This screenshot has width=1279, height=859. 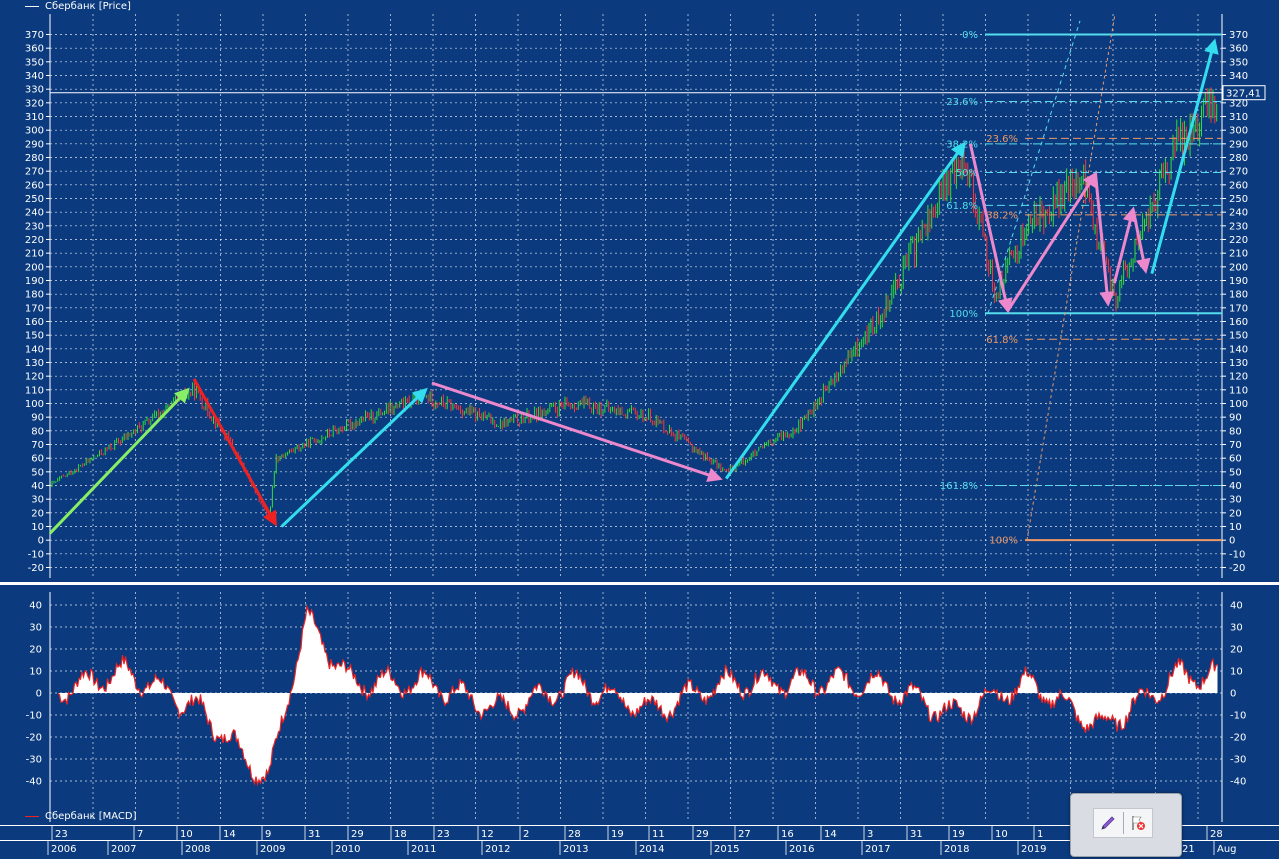 What do you see at coordinates (1238, 49) in the screenshot?
I see `price-tick-label-right: 360` at bounding box center [1238, 49].